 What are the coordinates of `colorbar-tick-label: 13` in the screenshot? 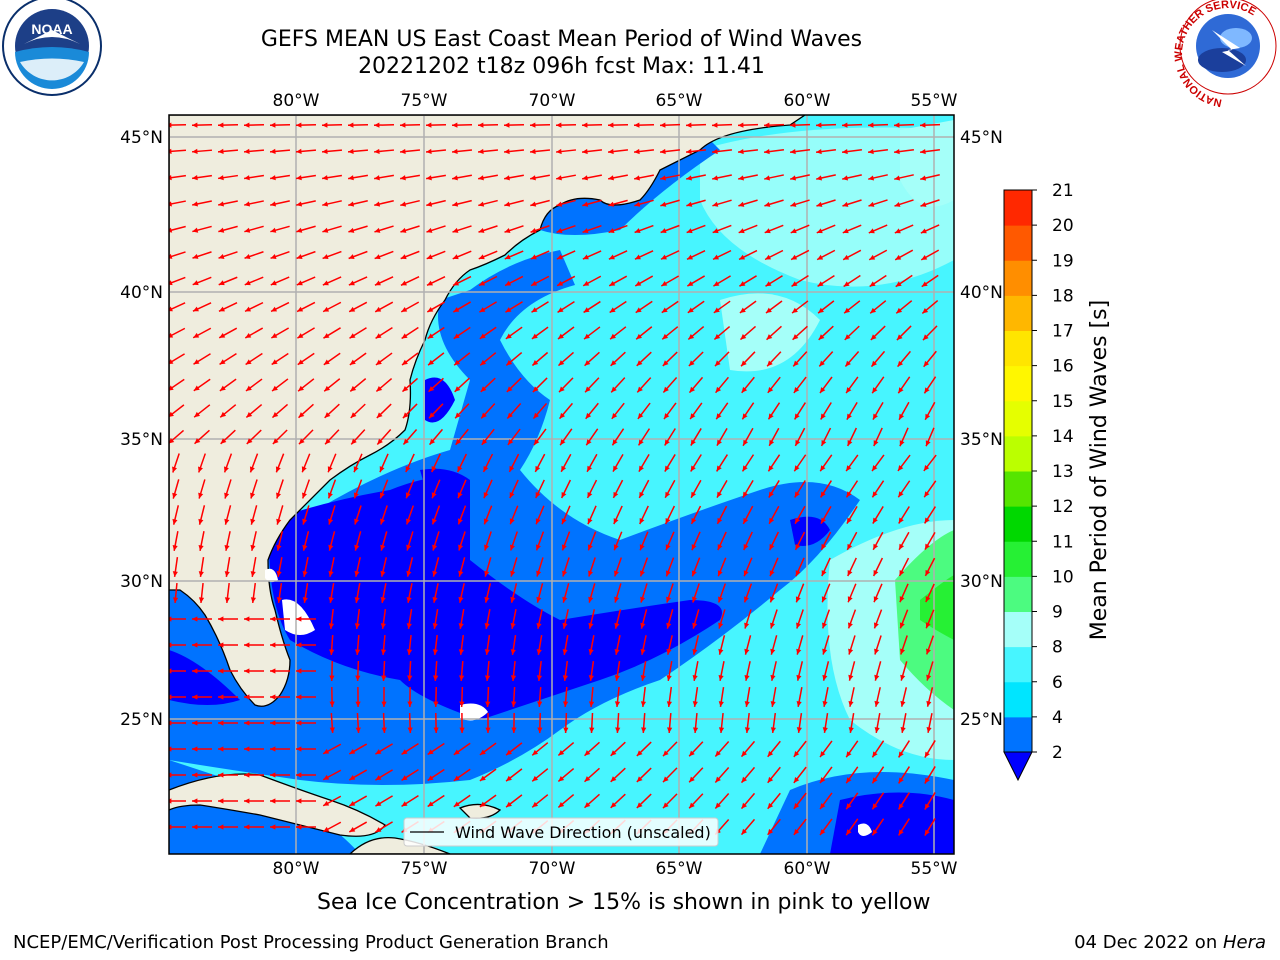 It's located at (1063, 472).